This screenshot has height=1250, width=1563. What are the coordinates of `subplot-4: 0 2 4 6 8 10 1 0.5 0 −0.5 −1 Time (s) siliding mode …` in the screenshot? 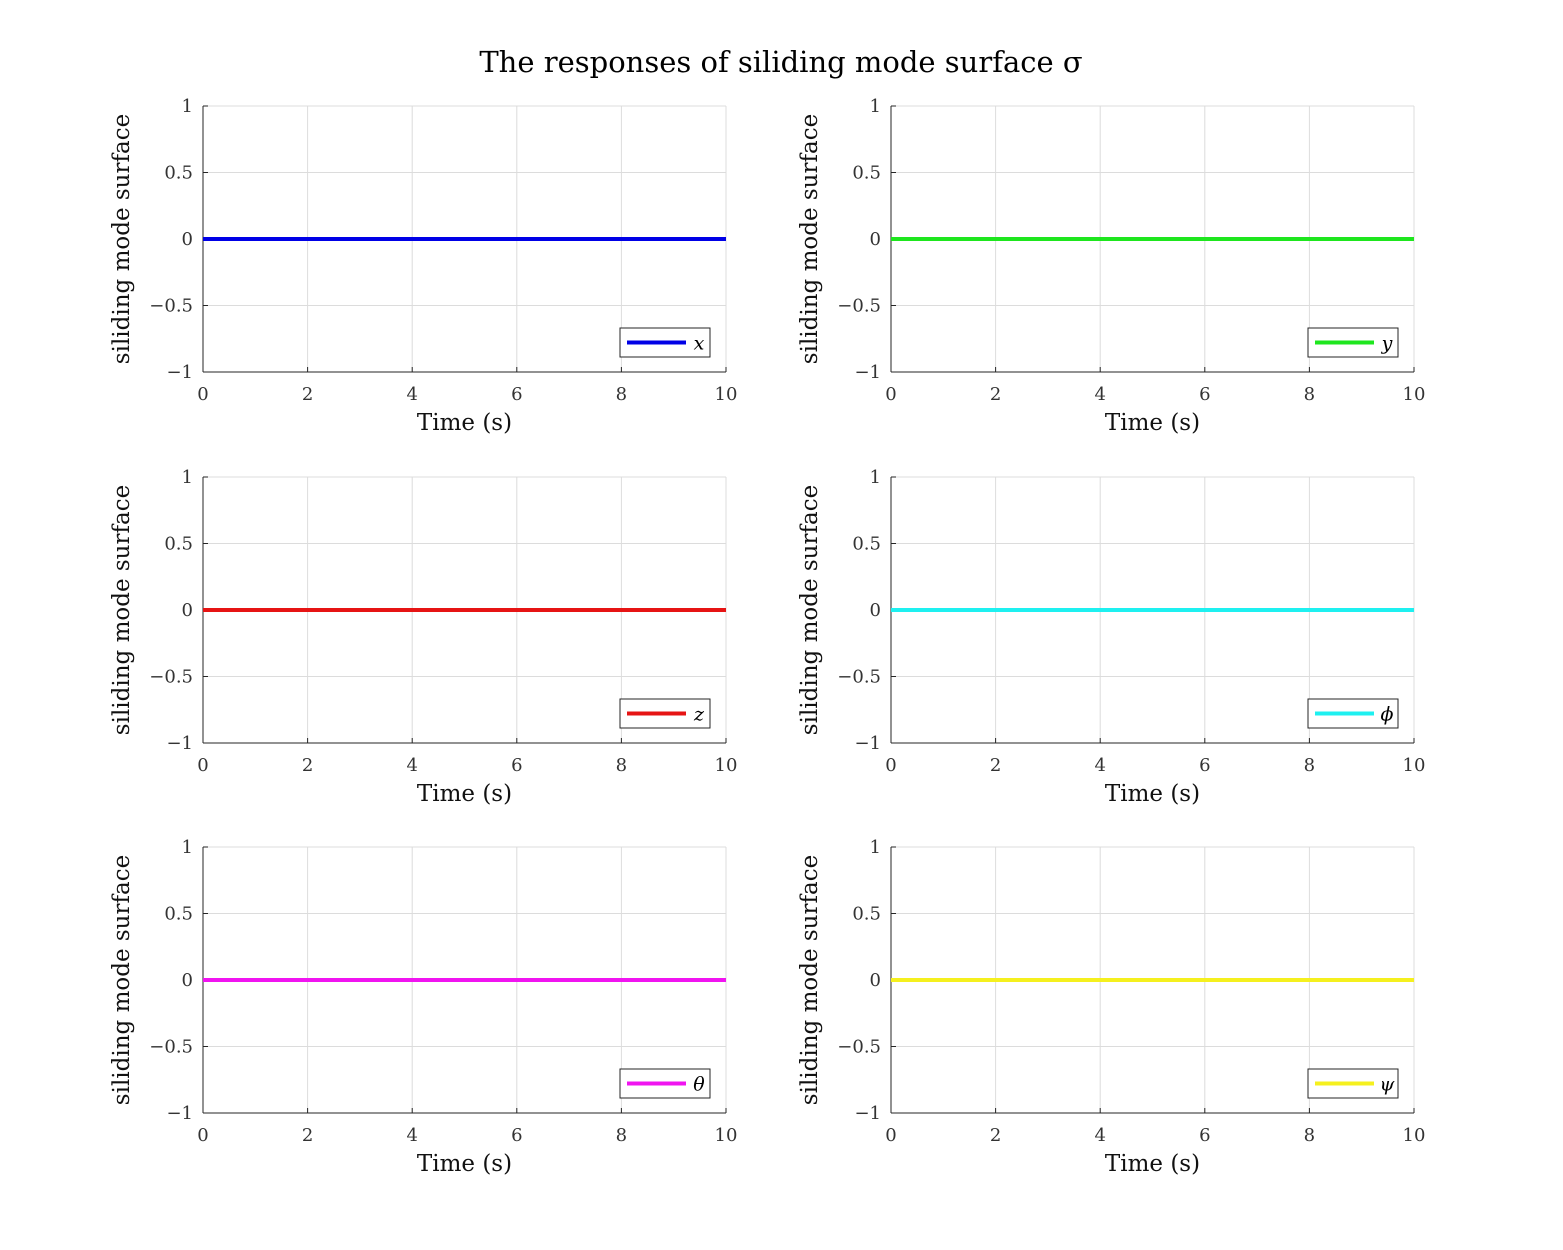 It's located at (1111, 637).